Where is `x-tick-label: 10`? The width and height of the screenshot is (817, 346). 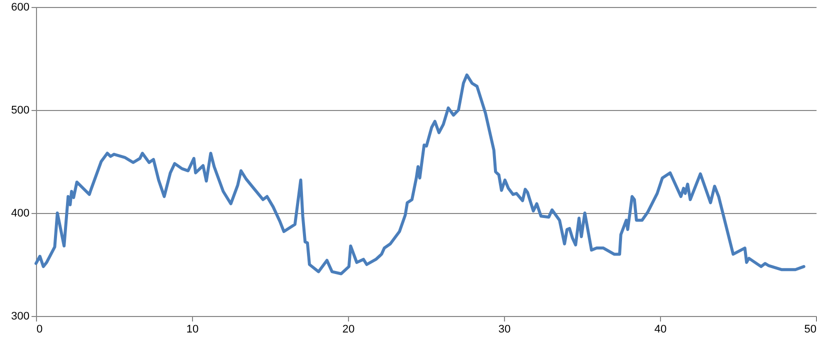 x-tick-label: 10 is located at coordinates (192, 330).